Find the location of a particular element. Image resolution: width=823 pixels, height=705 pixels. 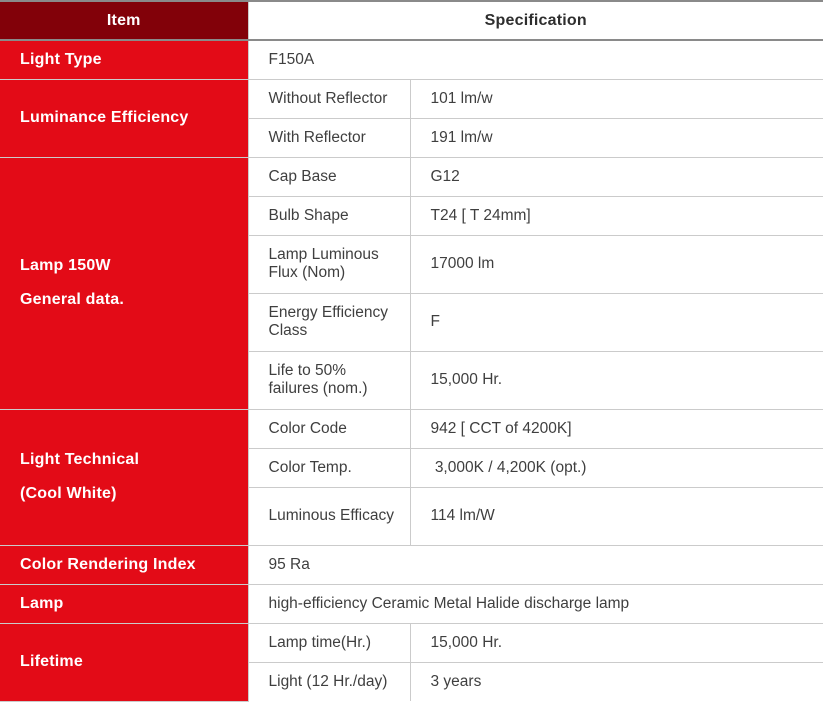

energy-efficiency-class-value: F is located at coordinates (616, 322).